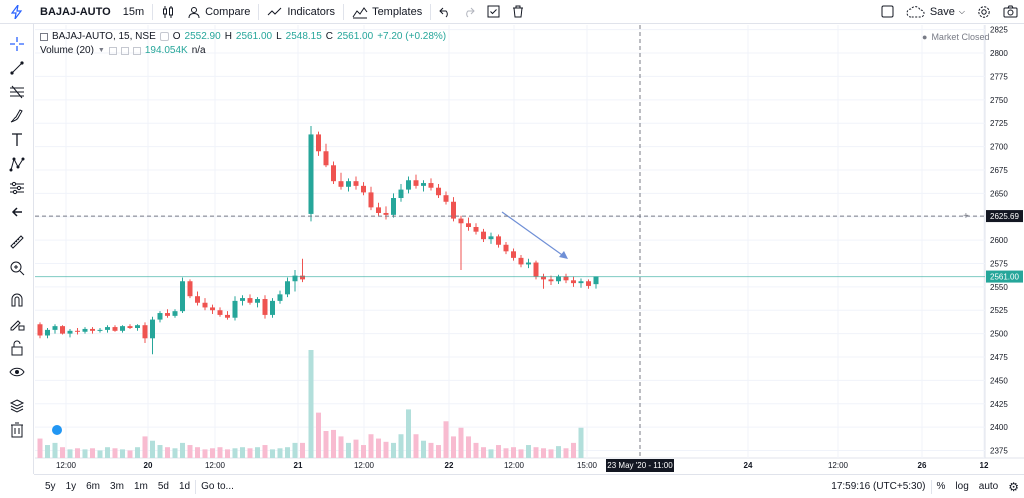 The image size is (1024, 498). I want to click on settings-button, so click(984, 12).